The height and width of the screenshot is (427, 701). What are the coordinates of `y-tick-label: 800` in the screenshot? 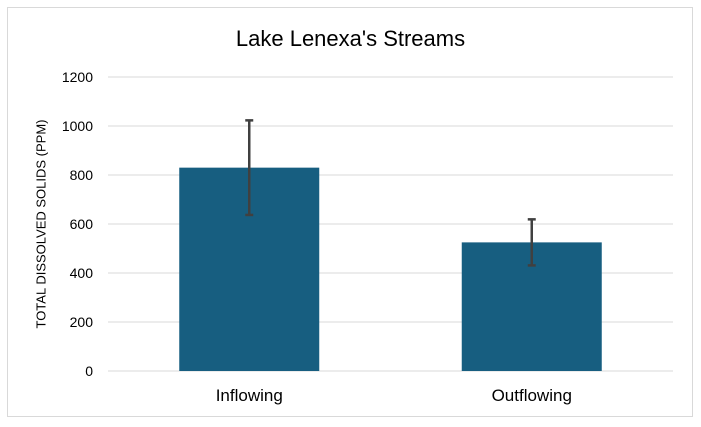 It's located at (82, 175).